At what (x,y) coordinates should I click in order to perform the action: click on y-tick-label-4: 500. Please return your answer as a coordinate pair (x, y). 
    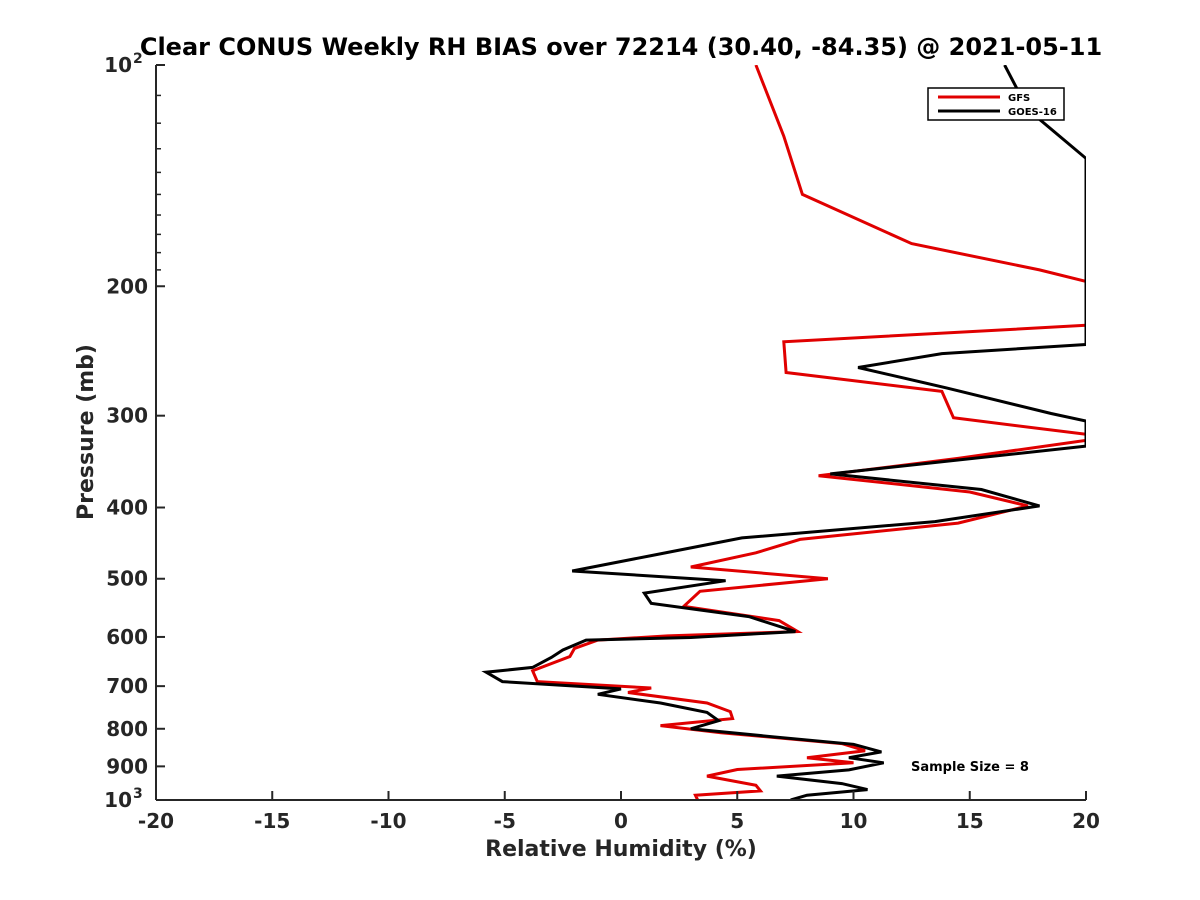
    Looking at the image, I should click on (127, 579).